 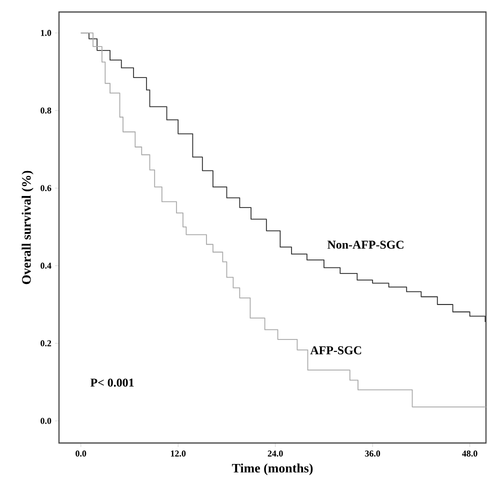 I want to click on y-axis-title: Overall survival (%), so click(x=28, y=227).